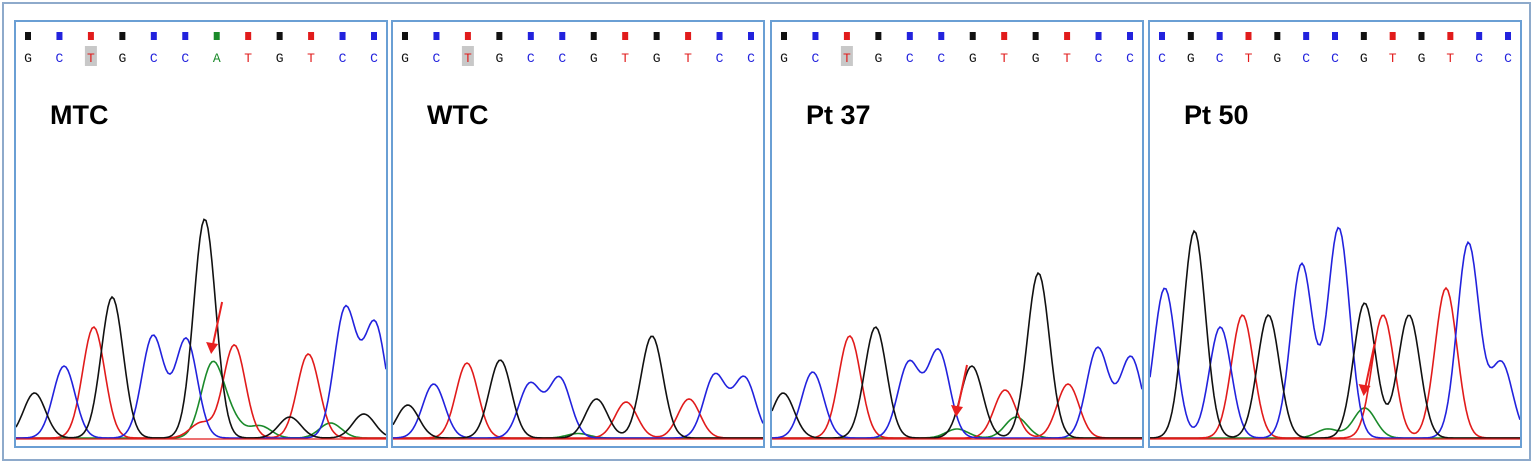 This screenshot has width=1535, height=465. Describe the element at coordinates (217, 58) in the screenshot. I see `base-call: A` at that location.